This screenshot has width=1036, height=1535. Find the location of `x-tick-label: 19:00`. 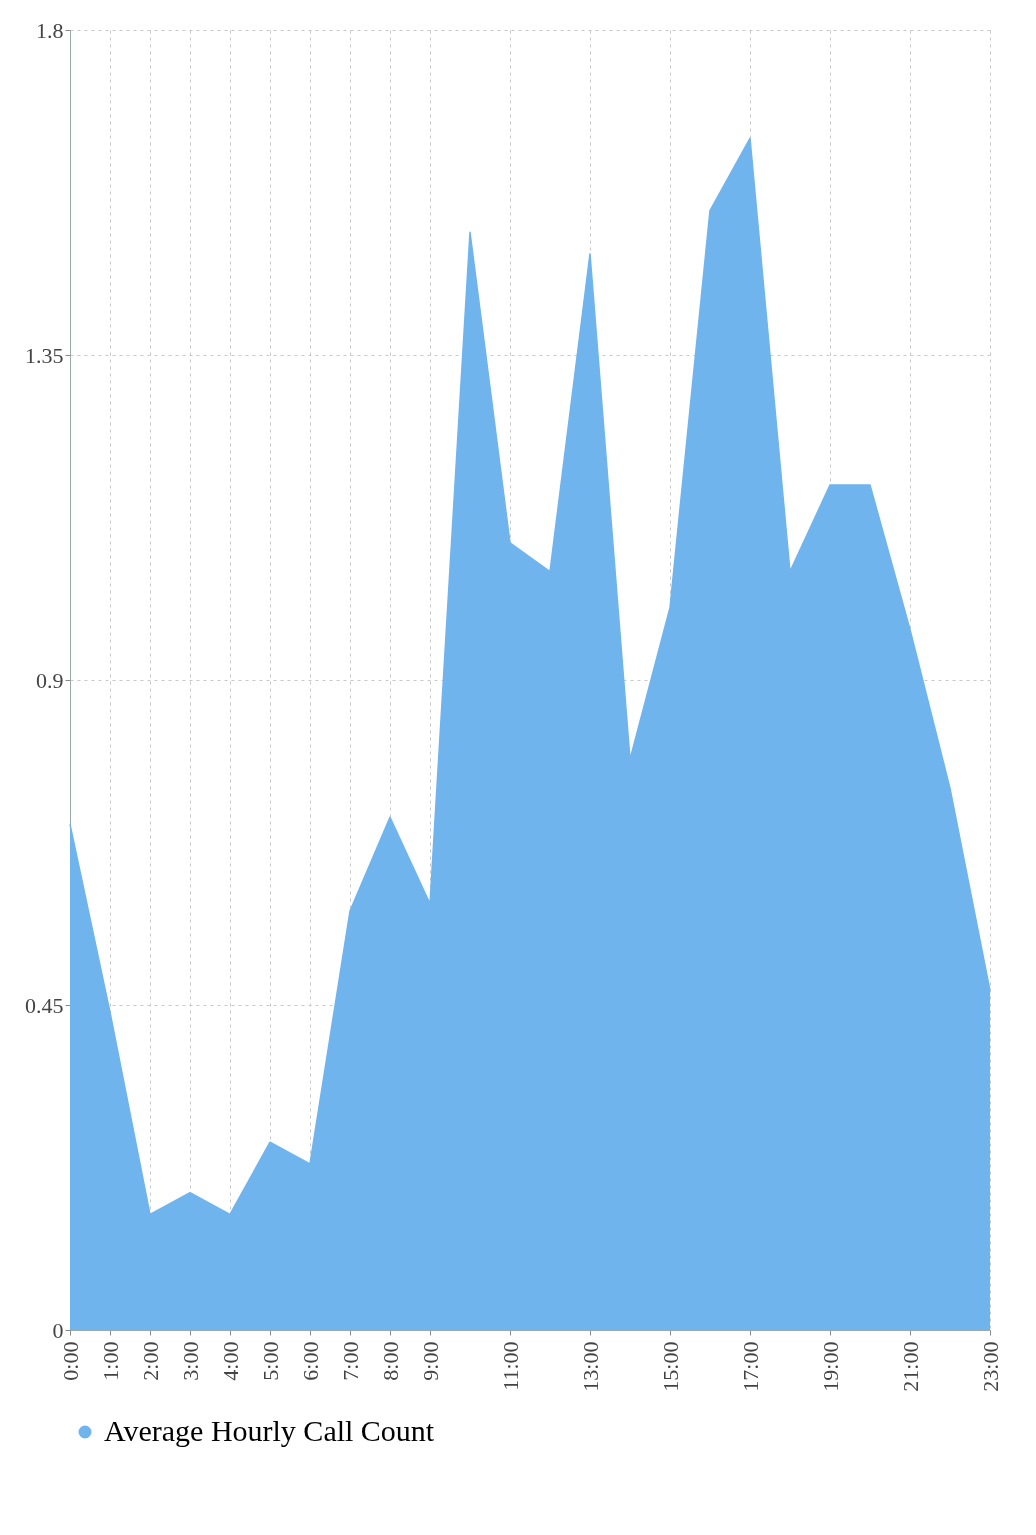

x-tick-label: 19:00 is located at coordinates (830, 1366).